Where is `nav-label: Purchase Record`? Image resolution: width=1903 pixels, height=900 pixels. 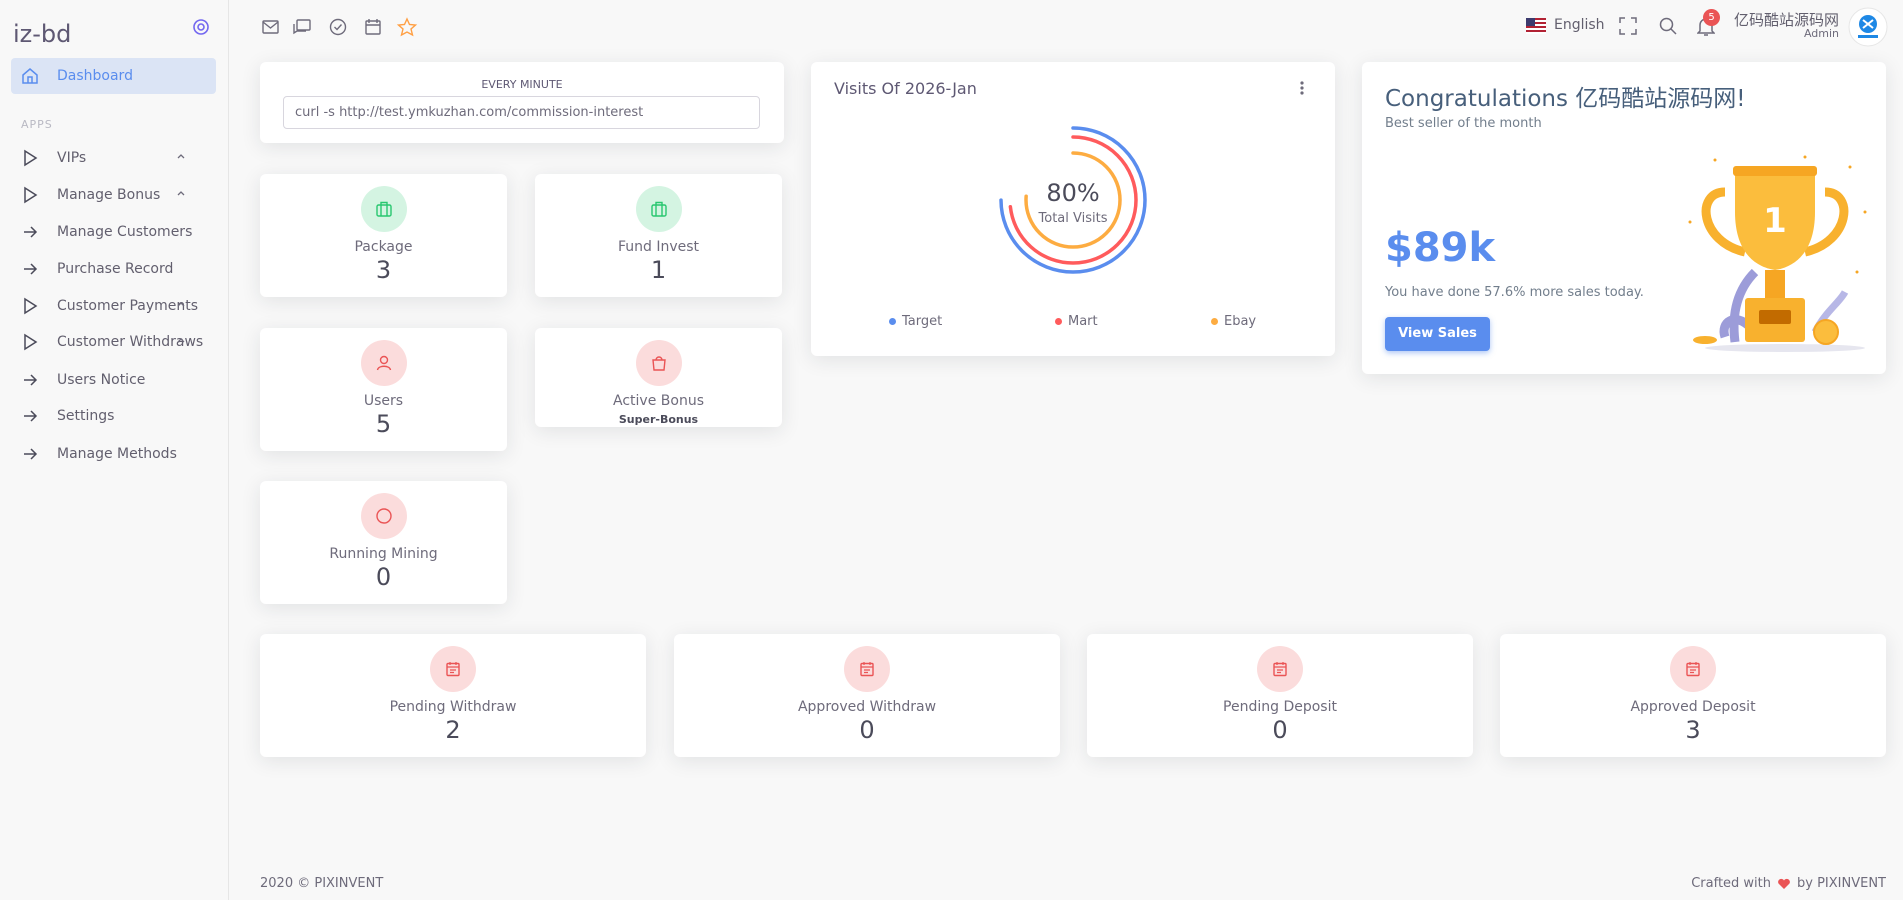
nav-label: Purchase Record is located at coordinates (115, 269).